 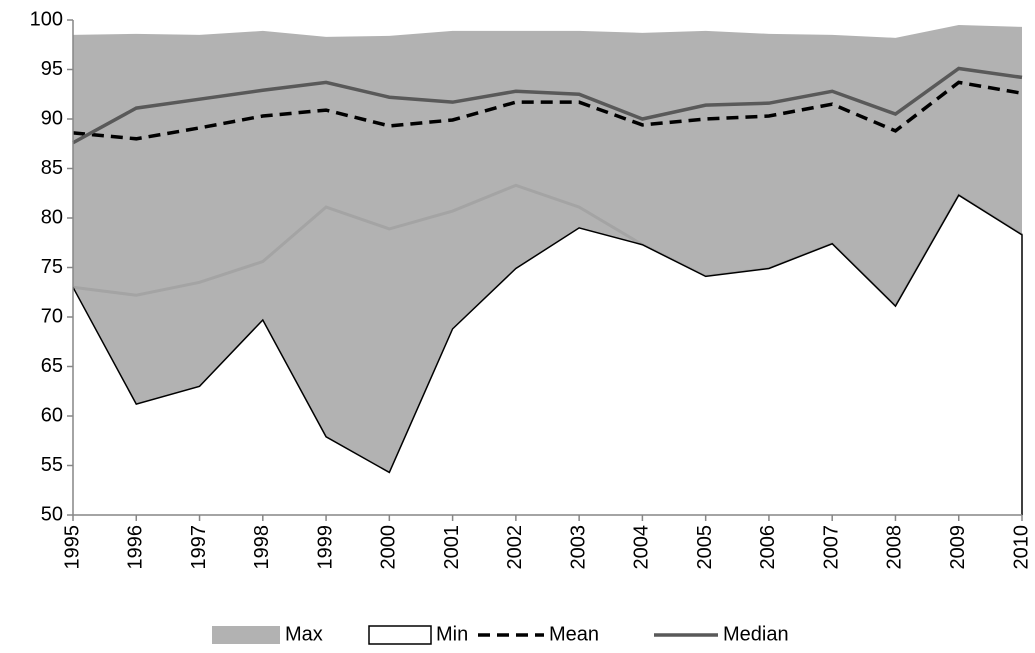 What do you see at coordinates (547, 110) in the screenshot?
I see `mean-line` at bounding box center [547, 110].